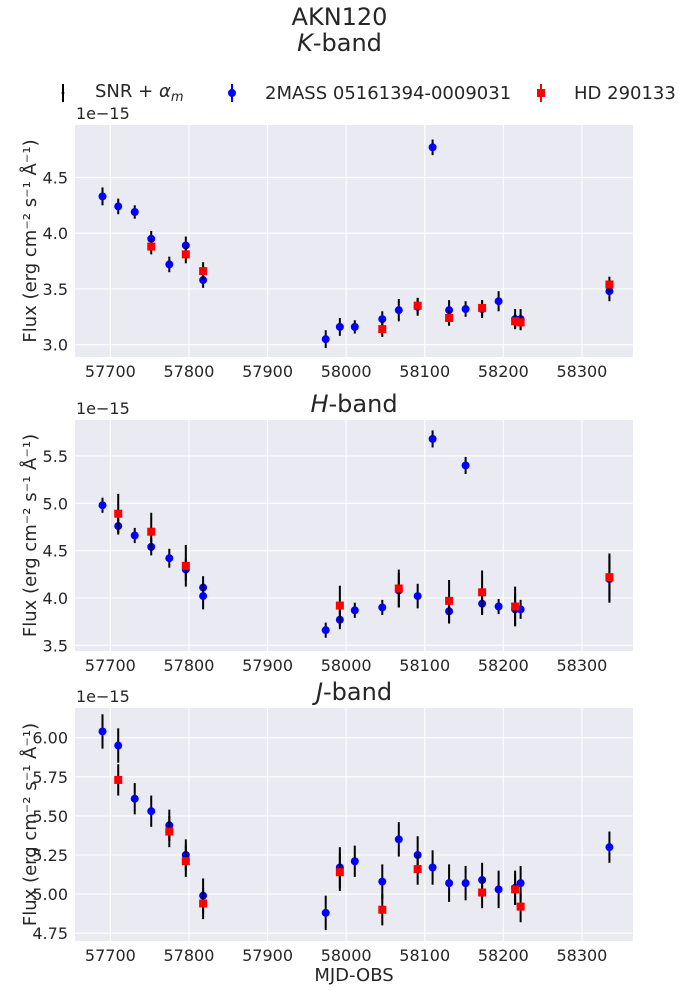  I want to click on legend-item-2mass: 2MASS 05161394-0009031, so click(368, 93).